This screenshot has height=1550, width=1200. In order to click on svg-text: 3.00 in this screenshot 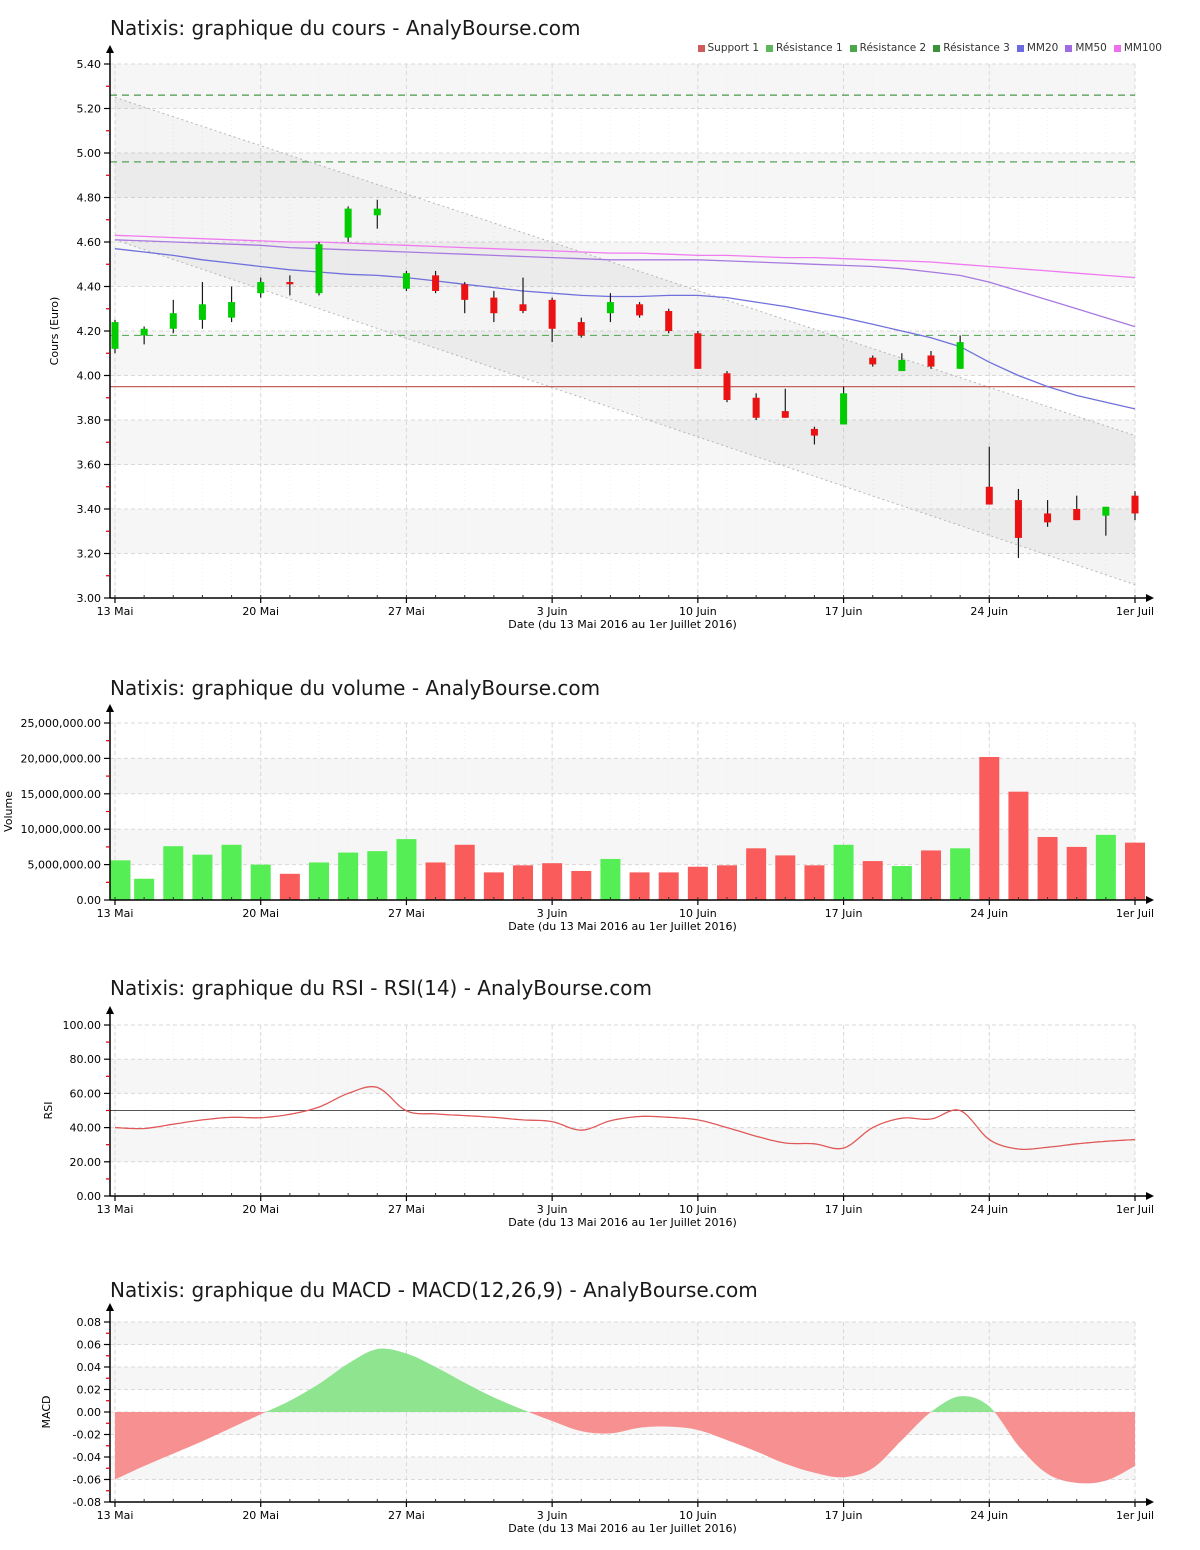, I will do `click(89, 598)`.